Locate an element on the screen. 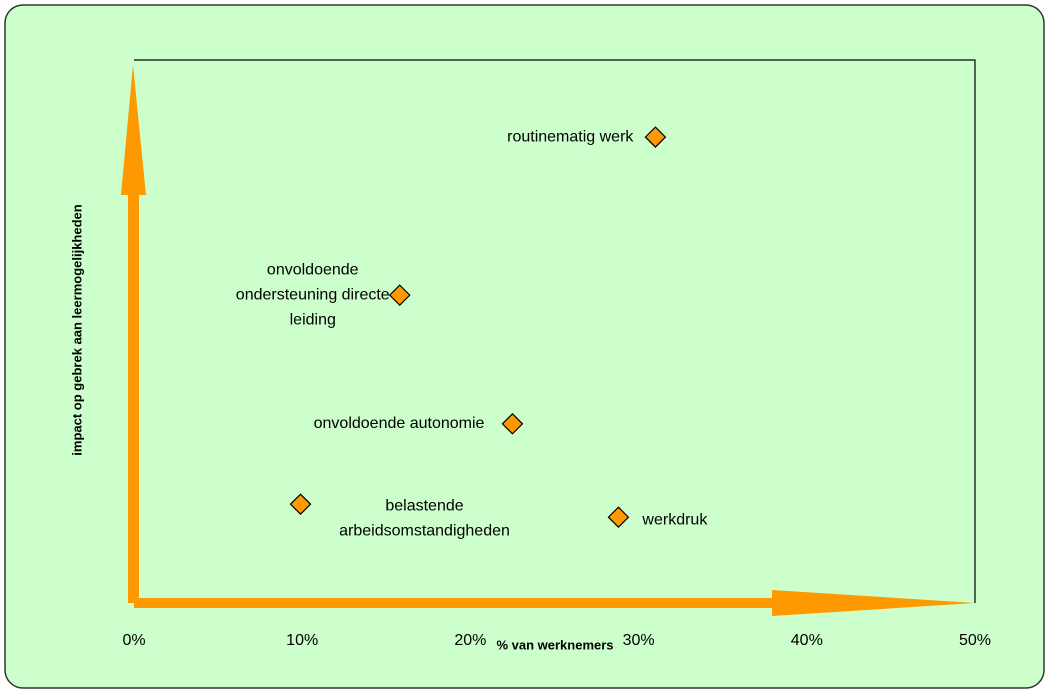  point-label: arbeidsomstandigheden is located at coordinates (424, 530).